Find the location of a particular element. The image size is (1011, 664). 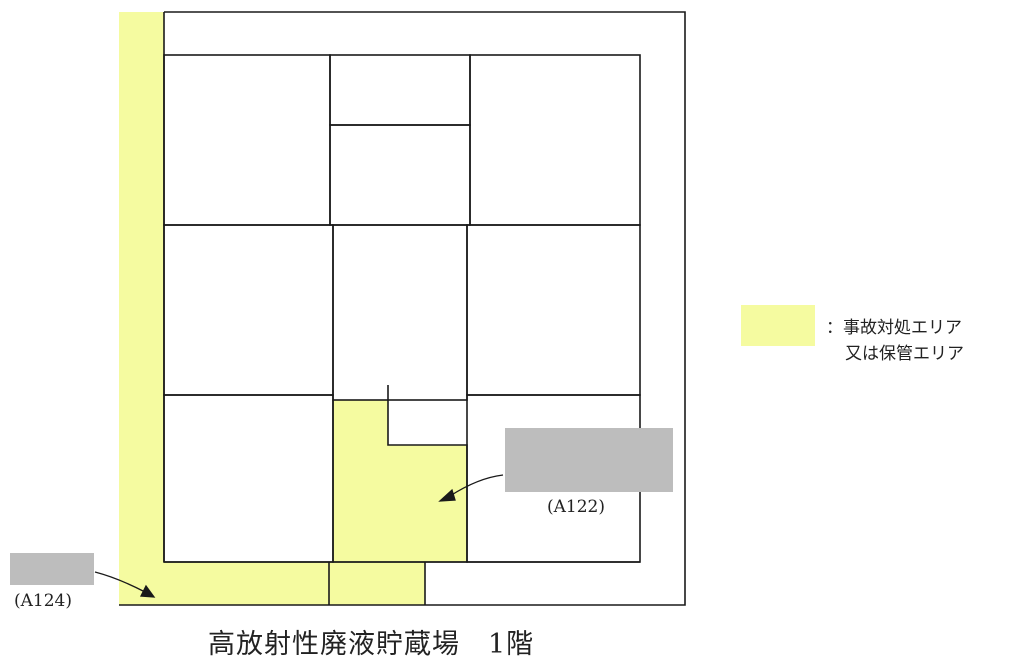

room-top-right is located at coordinates (555, 140).